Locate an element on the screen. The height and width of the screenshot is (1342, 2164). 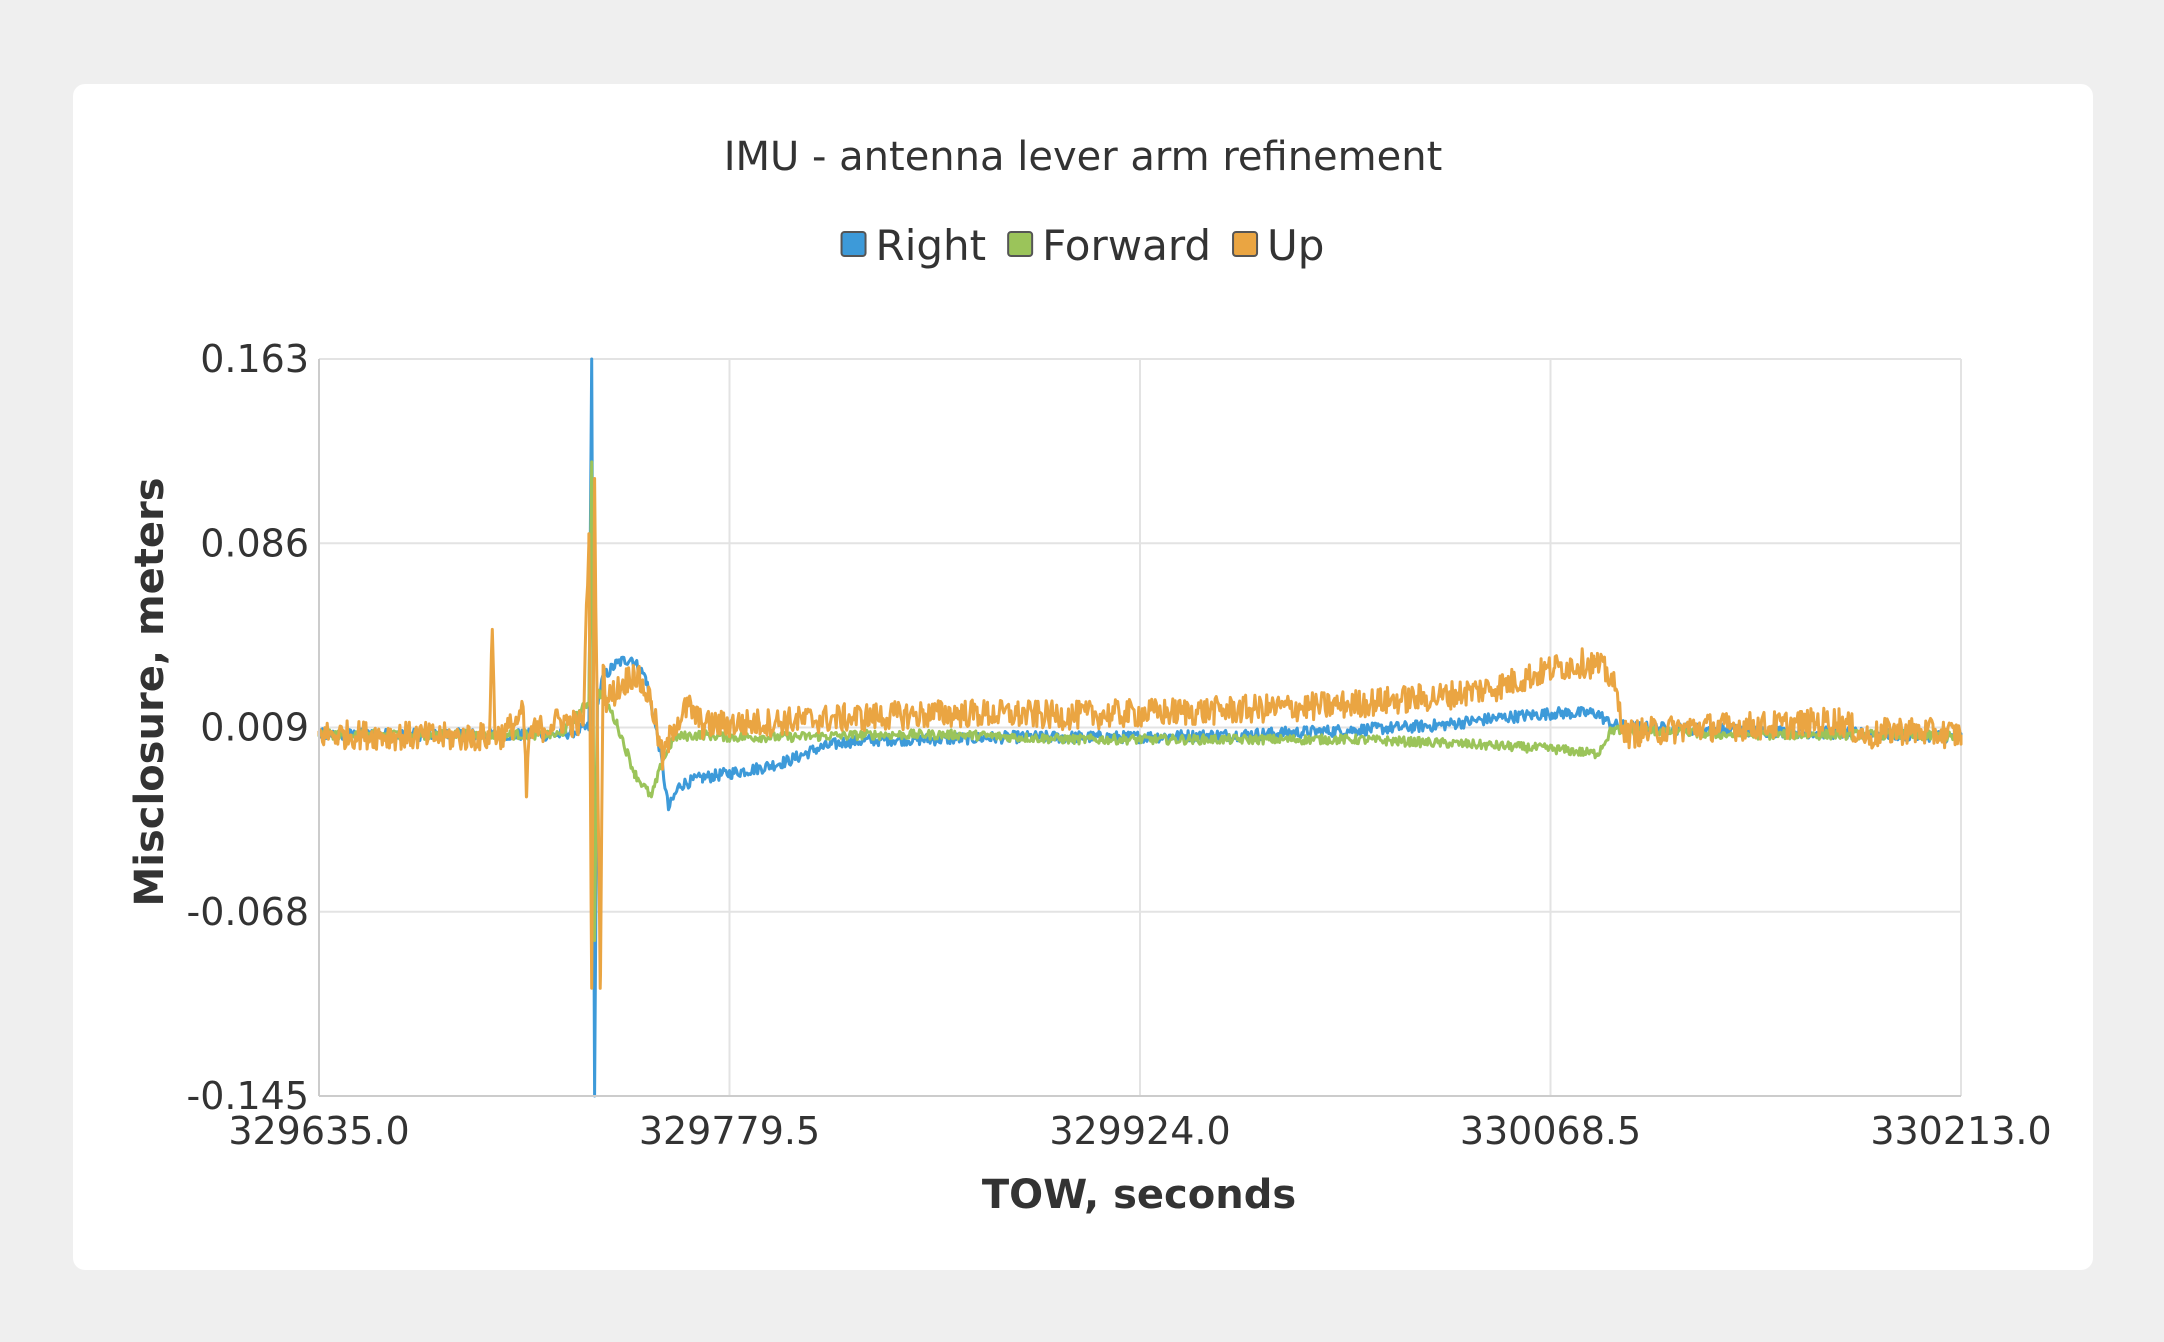
legend-label: Up is located at coordinates (1295, 245).